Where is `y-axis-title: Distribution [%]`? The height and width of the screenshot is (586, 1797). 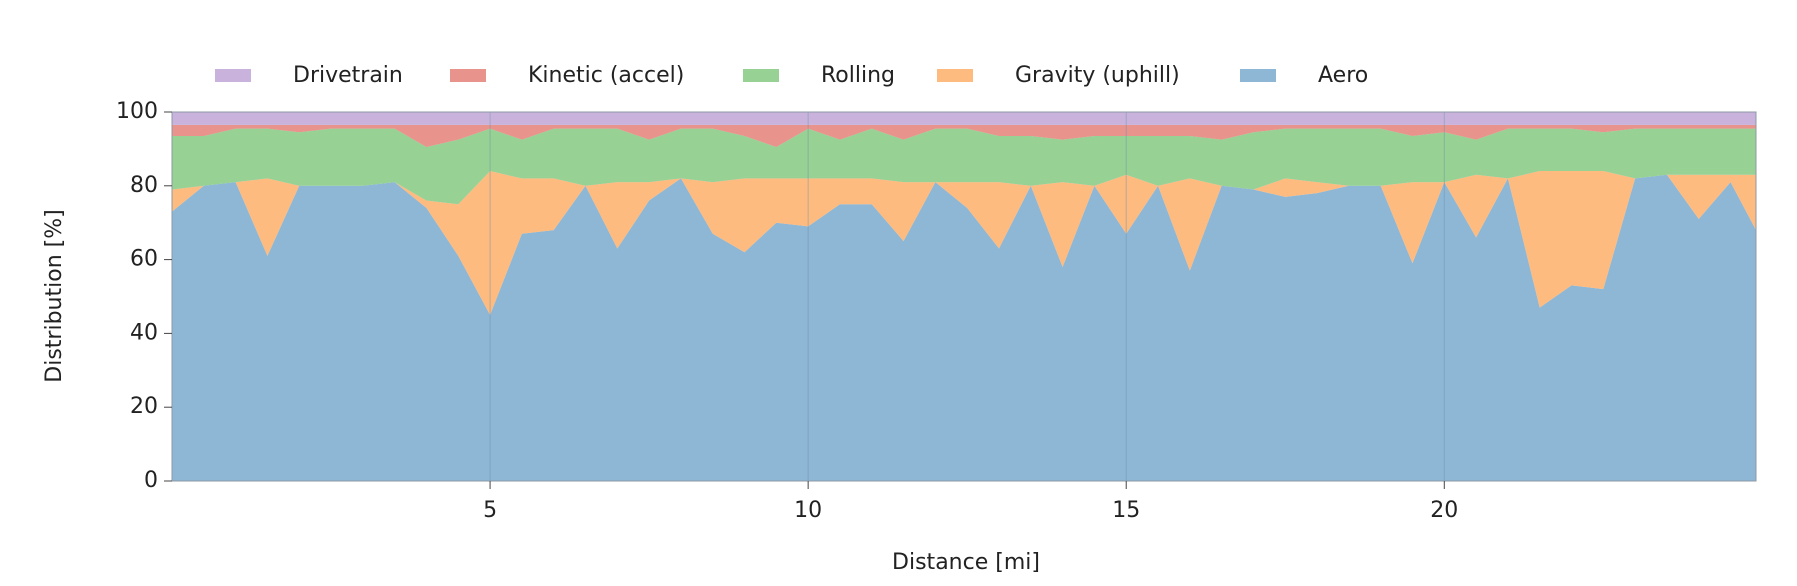 y-axis-title: Distribution [%] is located at coordinates (54, 295).